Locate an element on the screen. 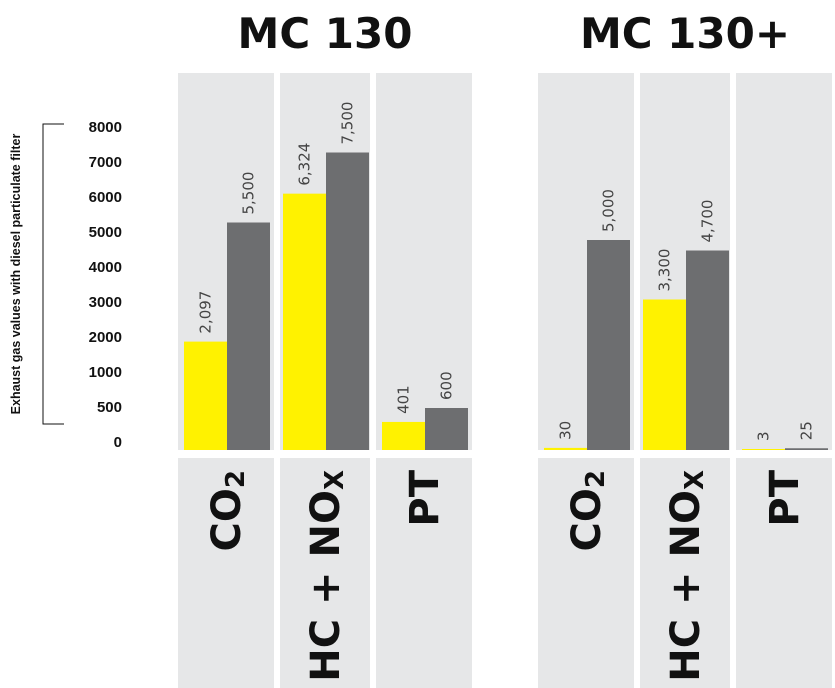 The height and width of the screenshot is (688, 835). y-tick-label: 7000 is located at coordinates (105, 162).